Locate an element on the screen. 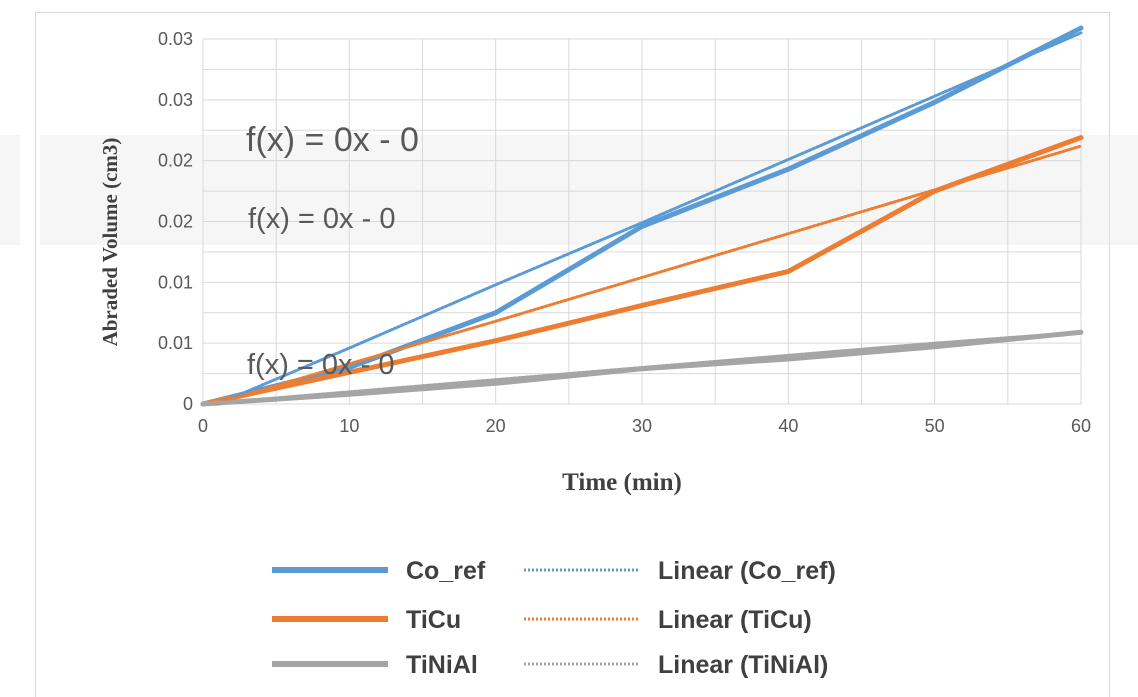 The image size is (1138, 697). x-tick-label: 10 is located at coordinates (349, 426).